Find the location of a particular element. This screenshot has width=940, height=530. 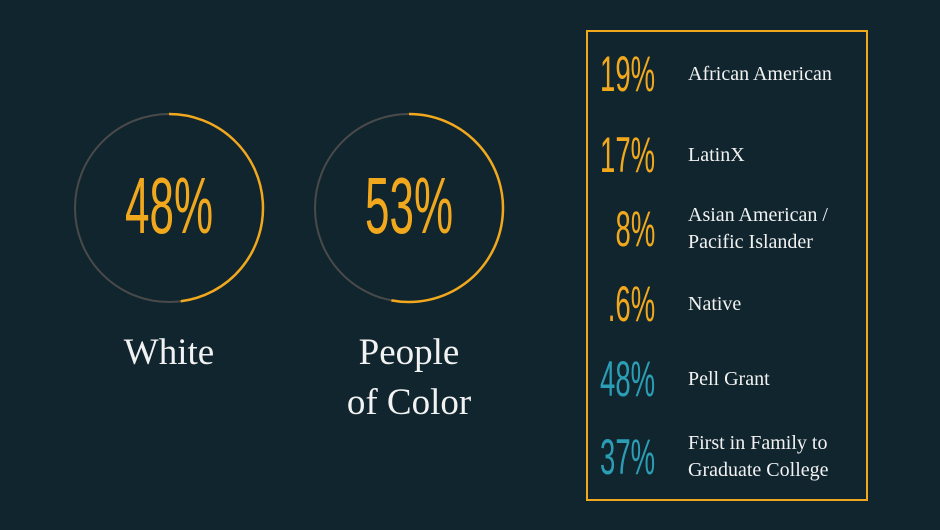

stat-text: 19% is located at coordinates (628, 74).